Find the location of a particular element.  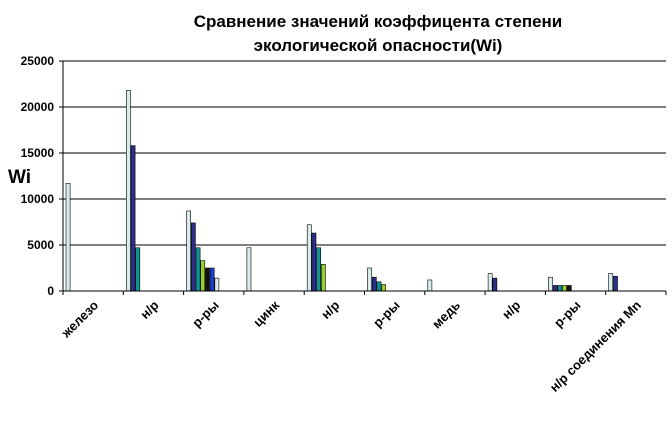

y-tick-label: 20000 is located at coordinates (38, 107).